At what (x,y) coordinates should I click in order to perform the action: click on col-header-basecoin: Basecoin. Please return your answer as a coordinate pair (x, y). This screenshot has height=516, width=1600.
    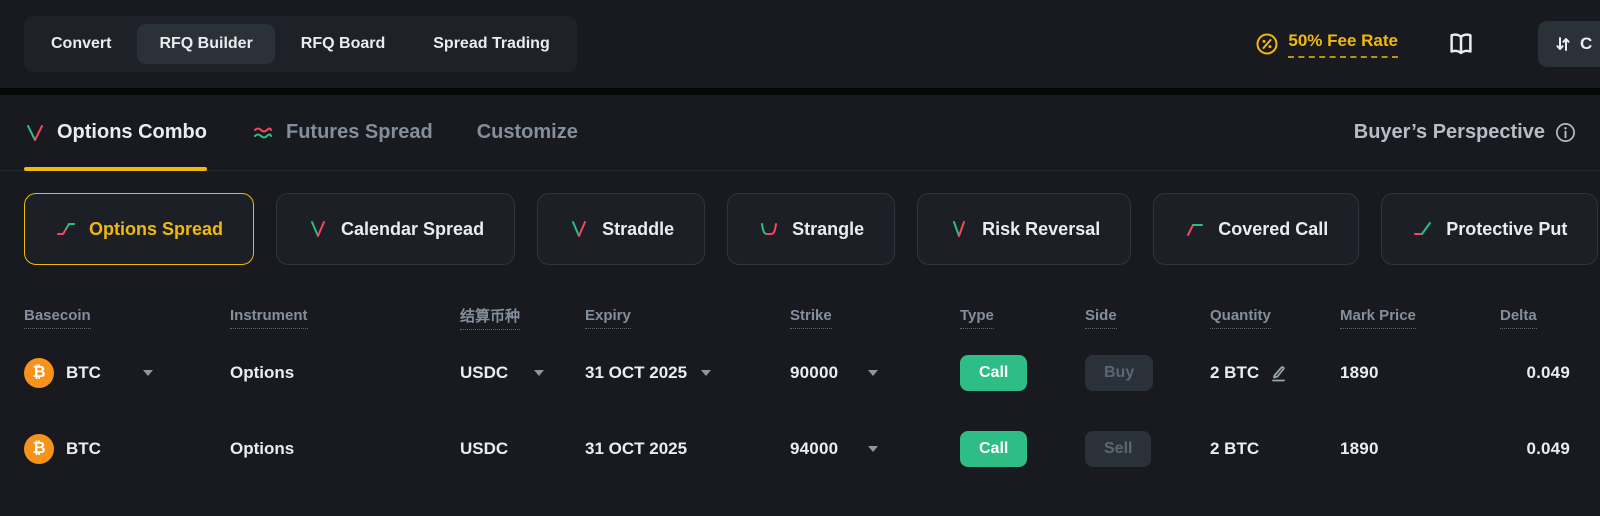
    Looking at the image, I should click on (57, 317).